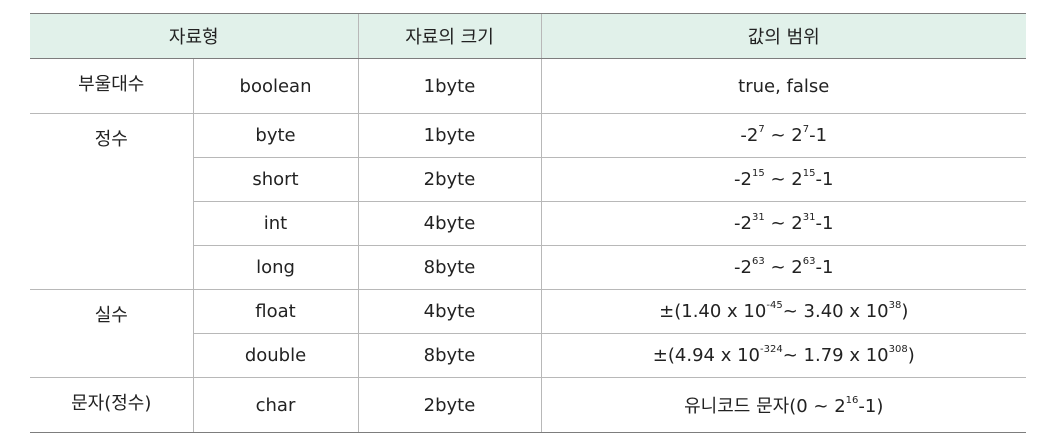 This screenshot has height=433, width=1061. I want to click on range-min-exponent: -45, so click(774, 305).